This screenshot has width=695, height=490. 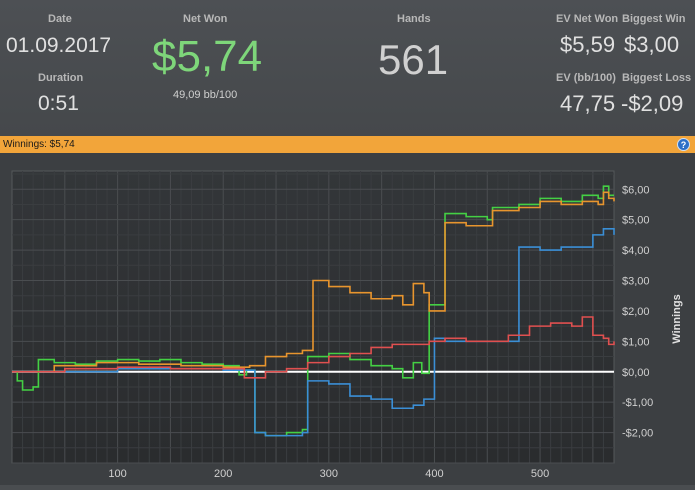 What do you see at coordinates (683, 144) in the screenshot?
I see `help-icon: ?` at bounding box center [683, 144].